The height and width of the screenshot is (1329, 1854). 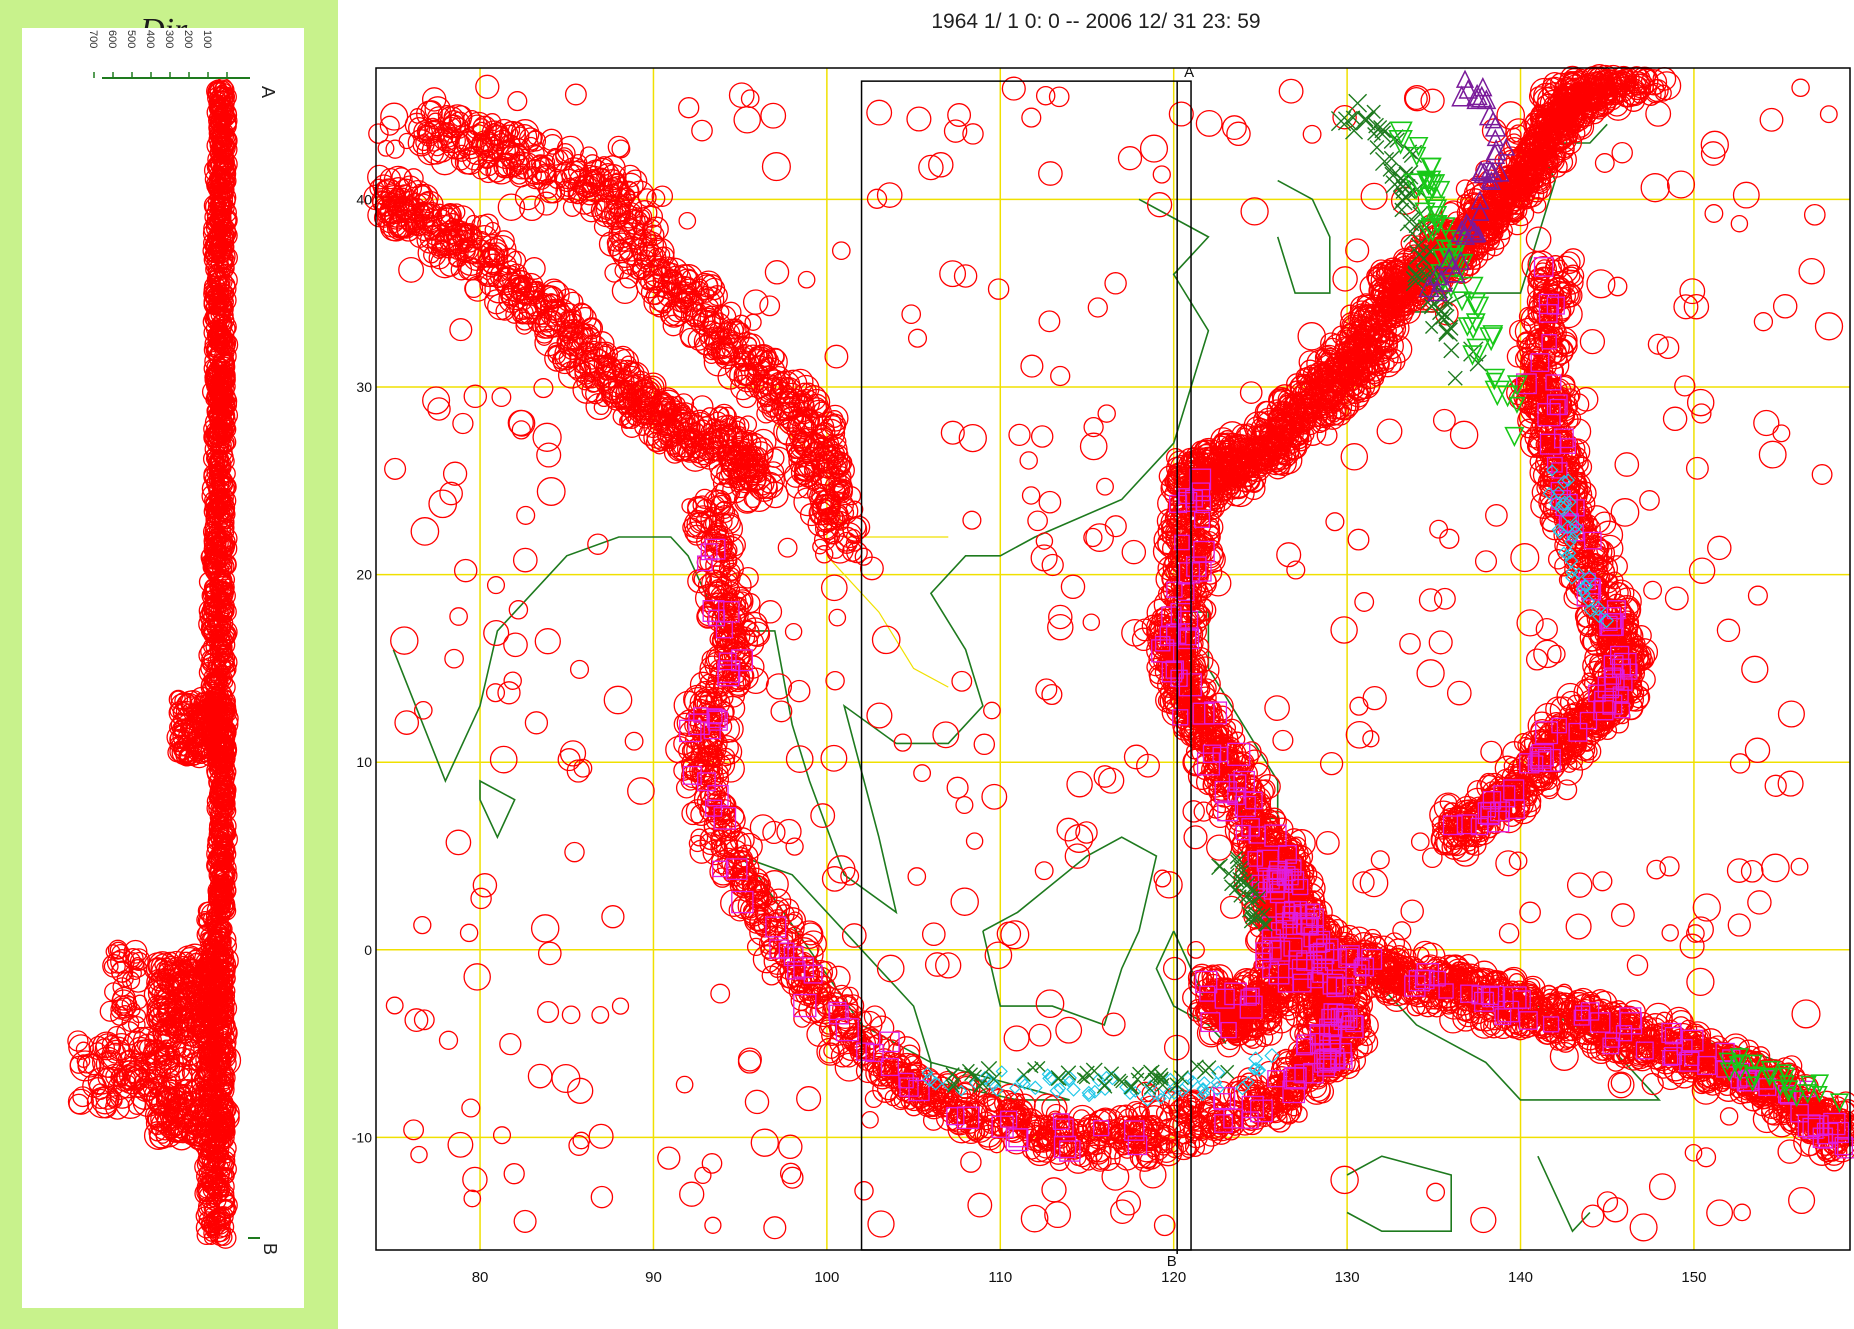 What do you see at coordinates (163, 668) in the screenshot?
I see `cross-section-panel: 100 200 300 400 500 600 700 A B` at bounding box center [163, 668].